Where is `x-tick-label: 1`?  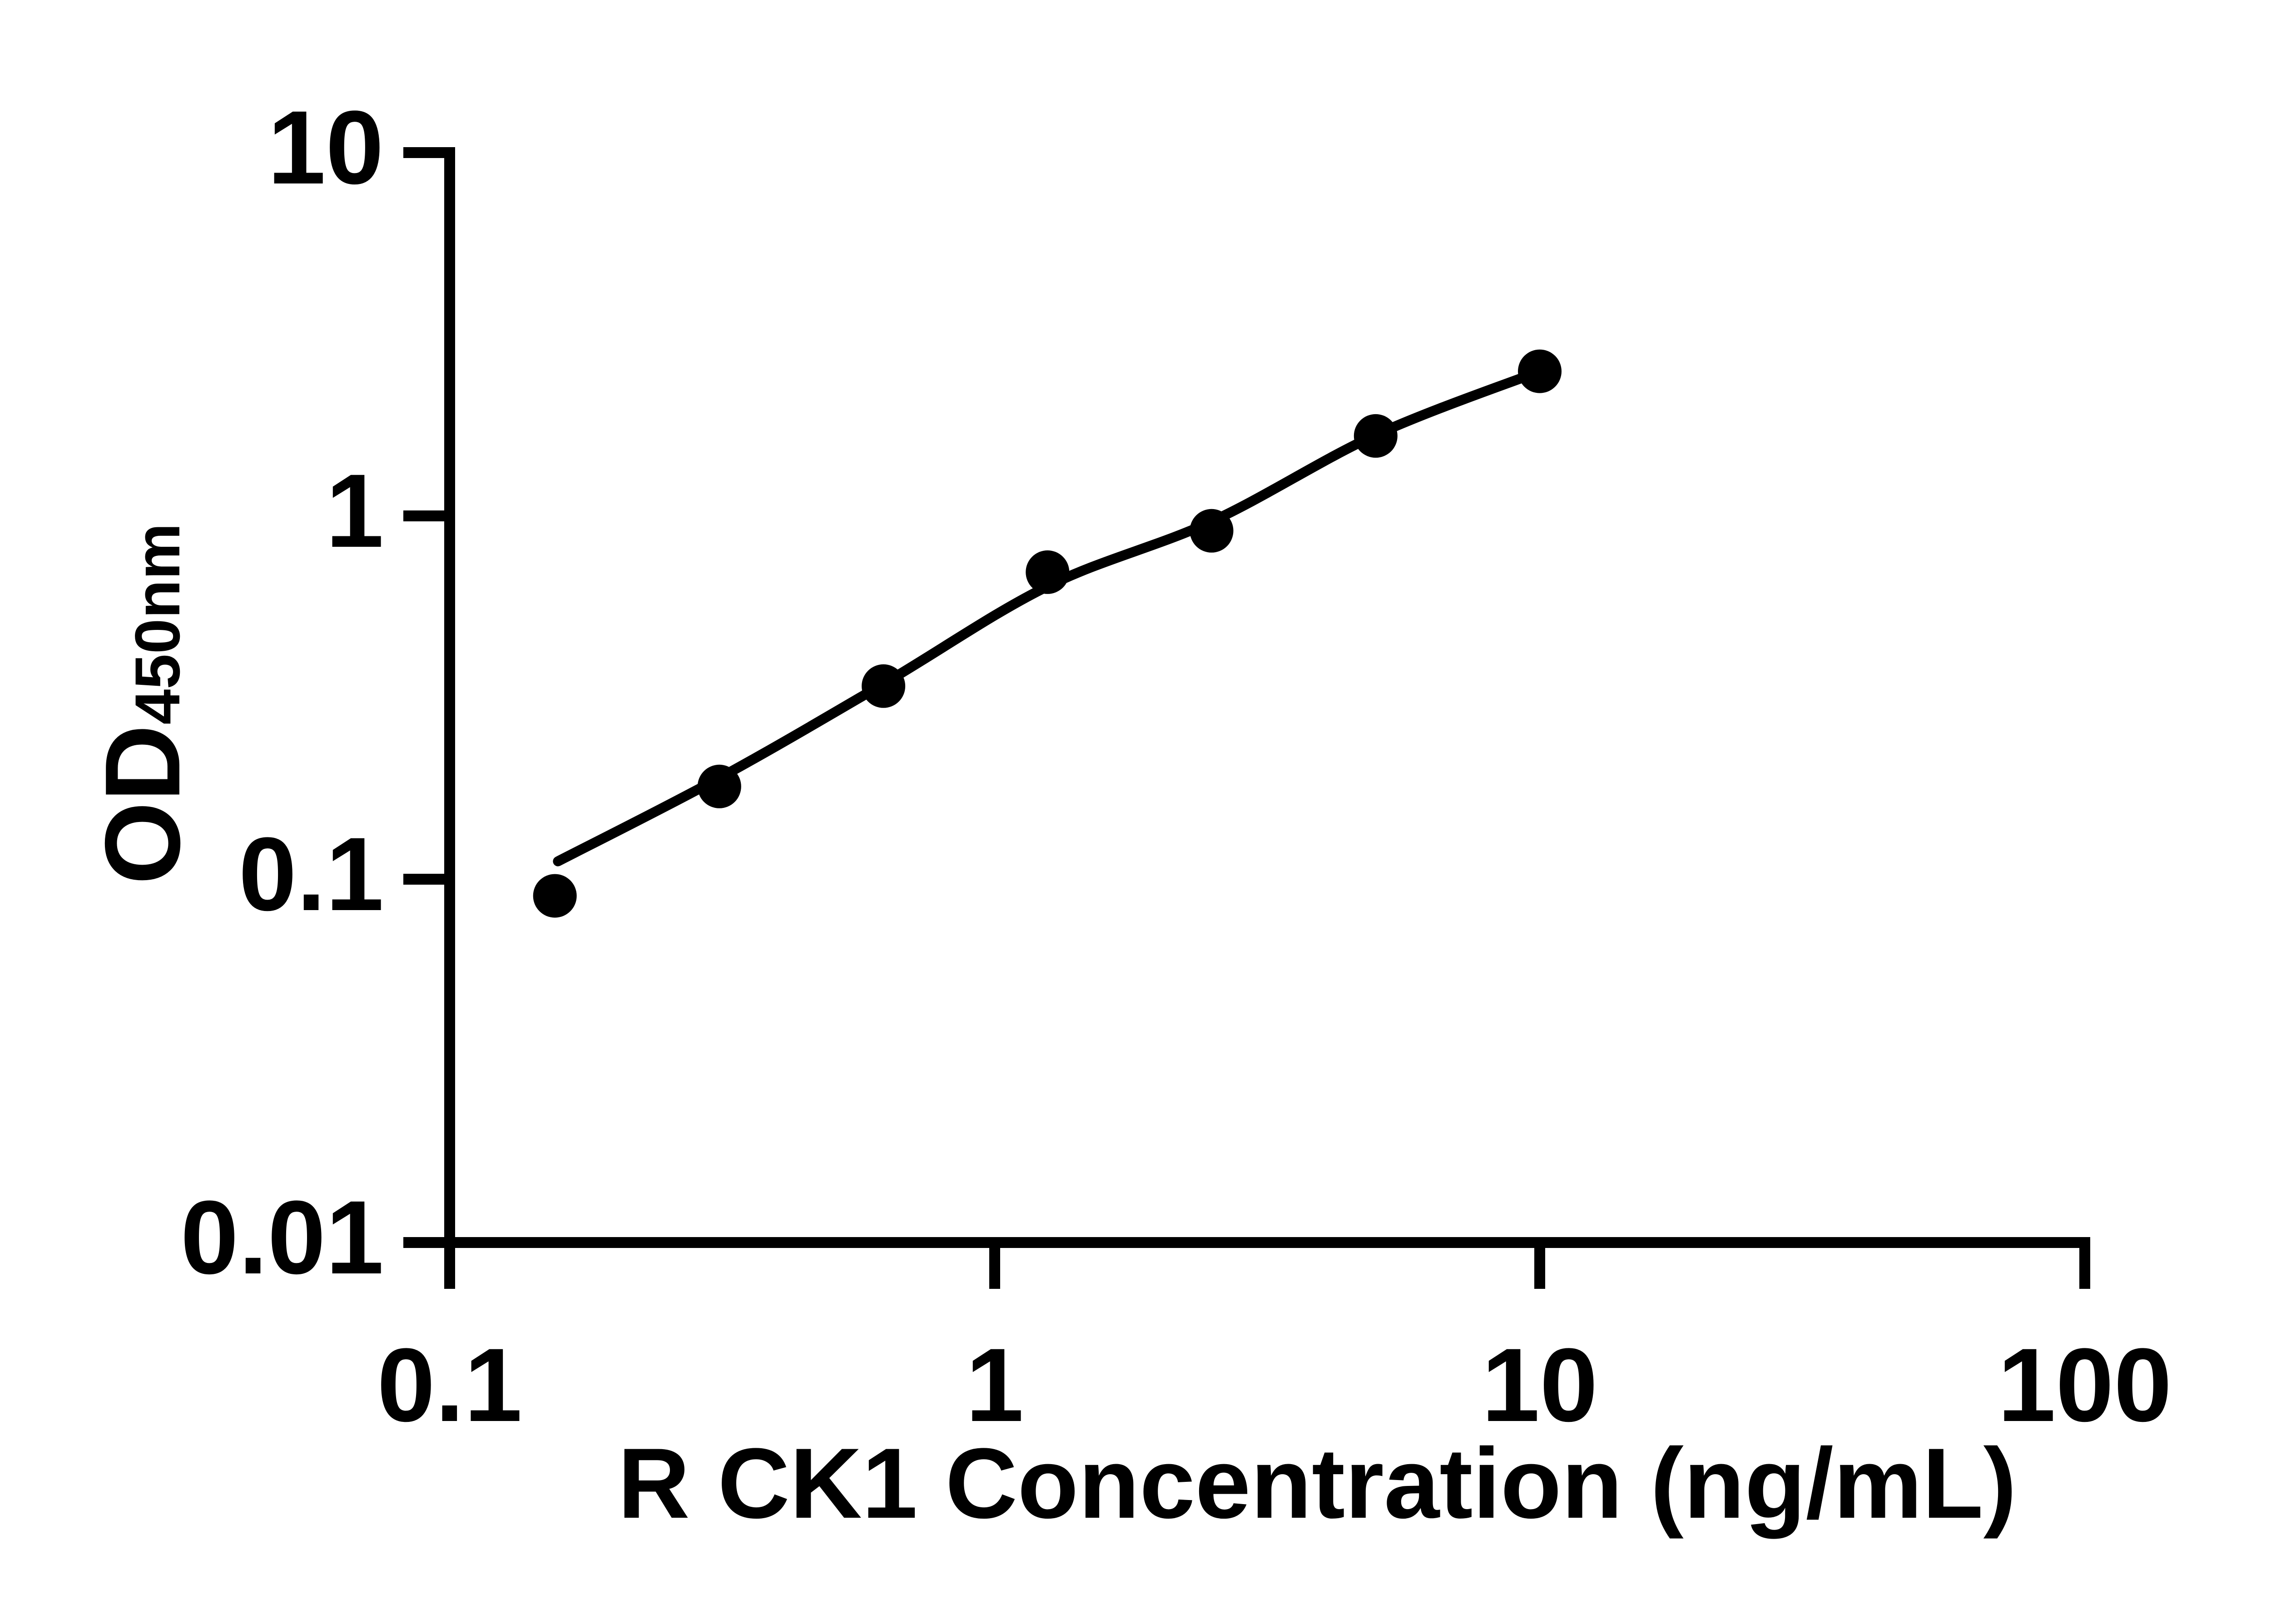
x-tick-label: 1 is located at coordinates (995, 1385).